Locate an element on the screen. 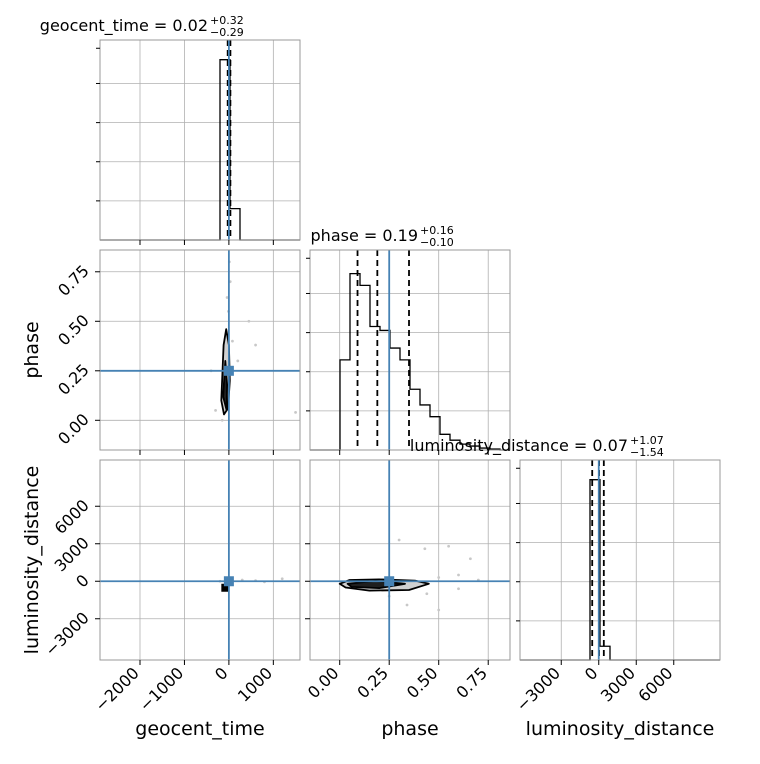  histogram-luminosity_distance is located at coordinates (620, 570).